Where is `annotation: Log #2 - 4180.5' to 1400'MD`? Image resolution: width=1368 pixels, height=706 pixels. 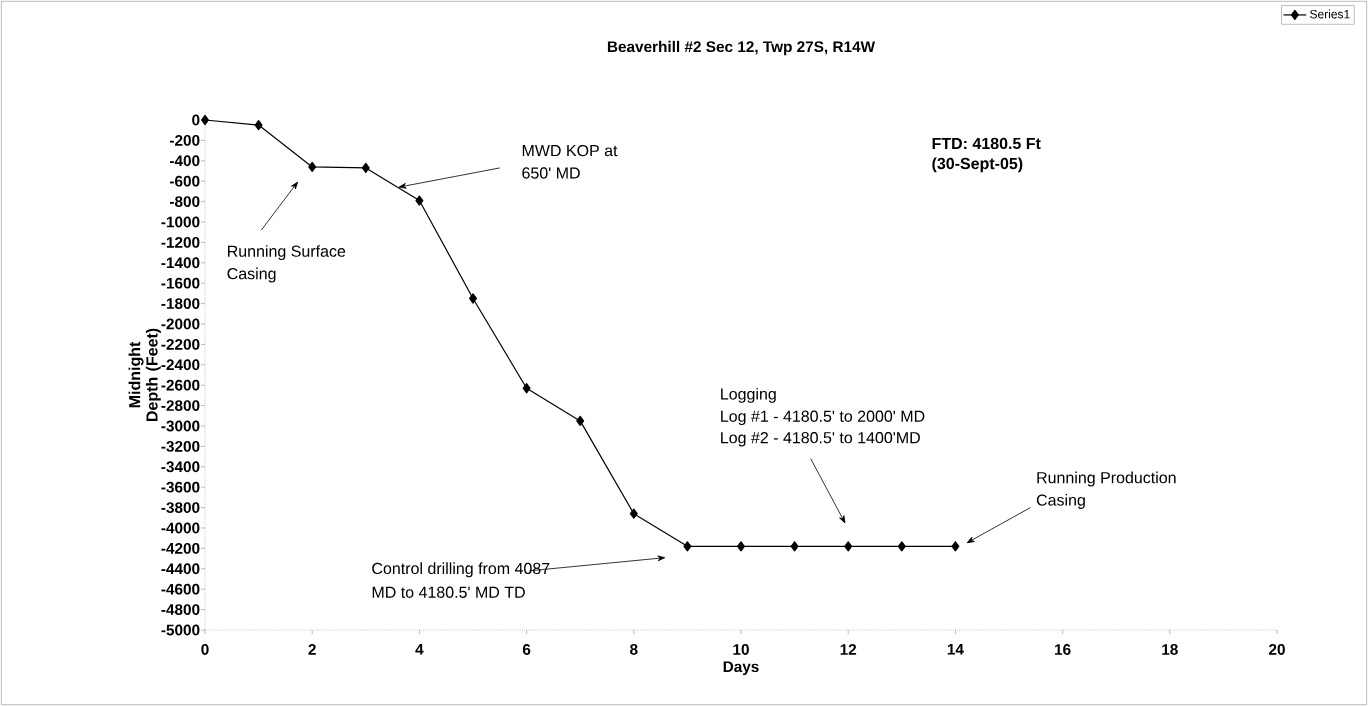
annotation: Log #2 - 4180.5' to 1400'MD is located at coordinates (820, 439).